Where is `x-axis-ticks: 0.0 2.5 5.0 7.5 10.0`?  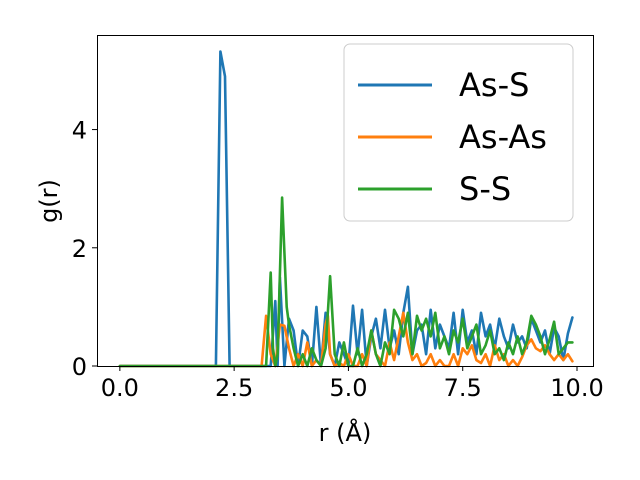 x-axis-ticks: 0.0 2.5 5.0 7.5 10.0 is located at coordinates (352, 384).